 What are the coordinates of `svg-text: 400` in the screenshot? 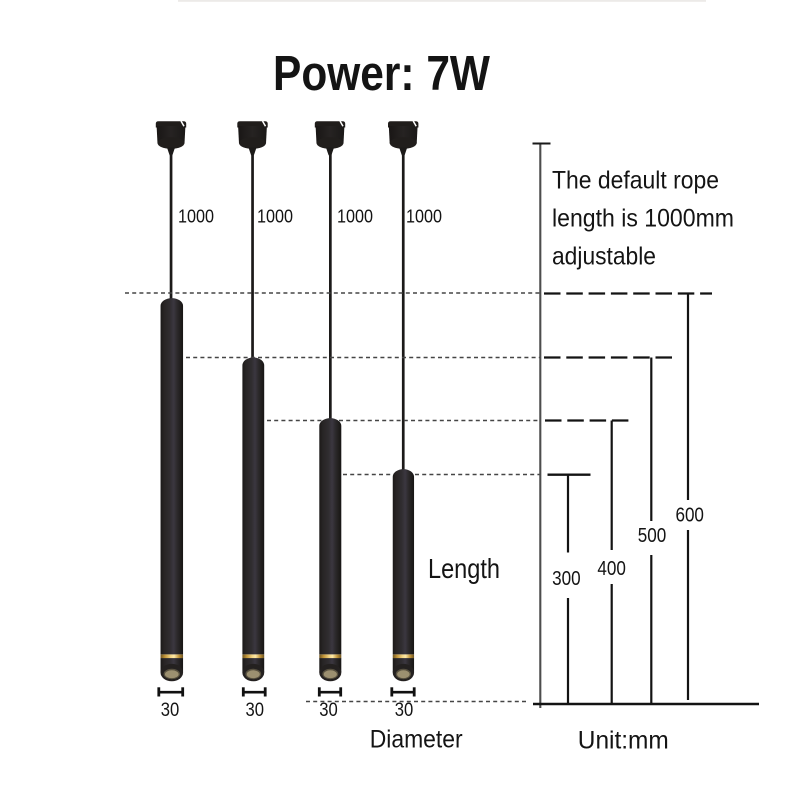 It's located at (611, 569).